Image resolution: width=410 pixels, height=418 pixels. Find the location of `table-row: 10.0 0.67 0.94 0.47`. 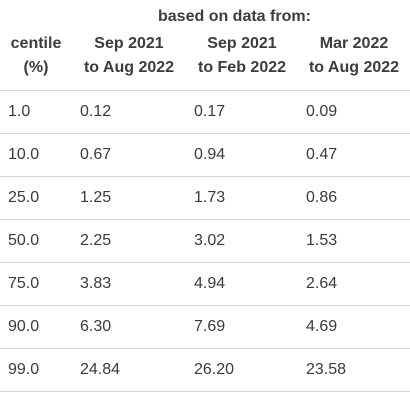

table-row: 10.0 0.67 0.94 0.47 is located at coordinates (205, 155).